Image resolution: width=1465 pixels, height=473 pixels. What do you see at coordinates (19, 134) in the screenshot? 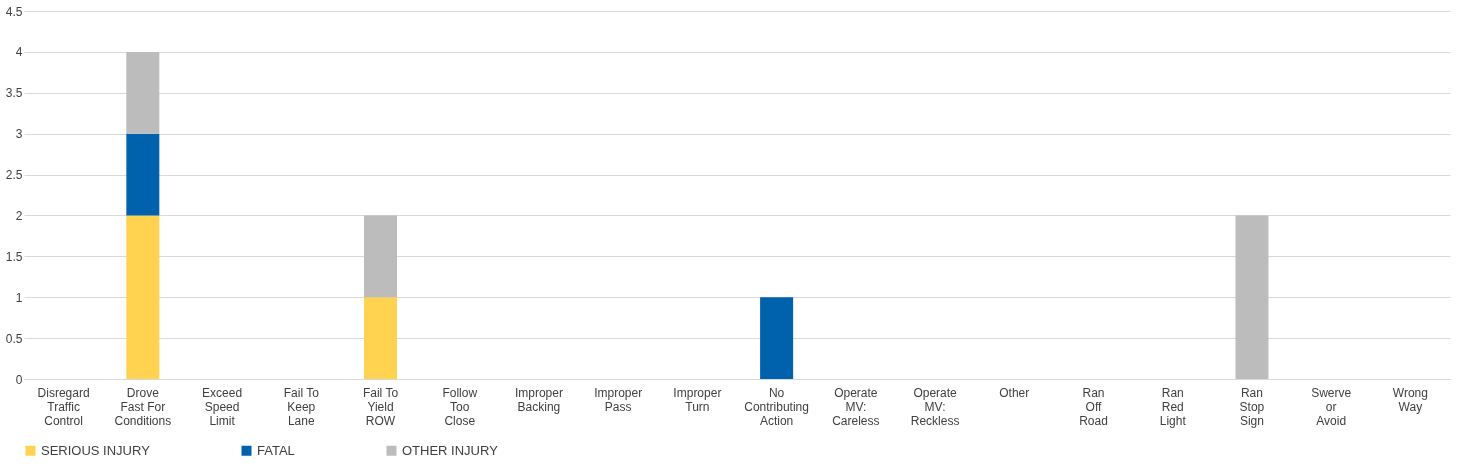
I see `y-tick-label: 3` at bounding box center [19, 134].